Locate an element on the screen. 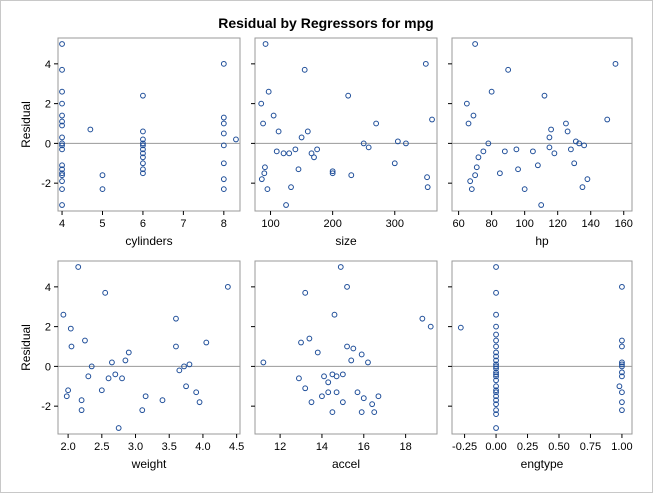 The width and height of the screenshot is (653, 498). x-tick-label: 12 is located at coordinates (280, 447).